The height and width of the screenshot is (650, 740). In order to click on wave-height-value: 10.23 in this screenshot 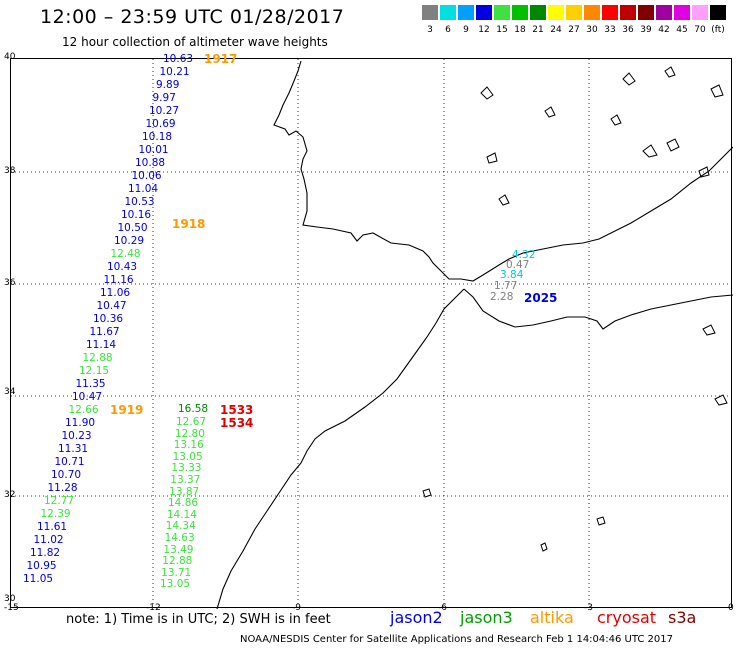, I will do `click(76, 436)`.